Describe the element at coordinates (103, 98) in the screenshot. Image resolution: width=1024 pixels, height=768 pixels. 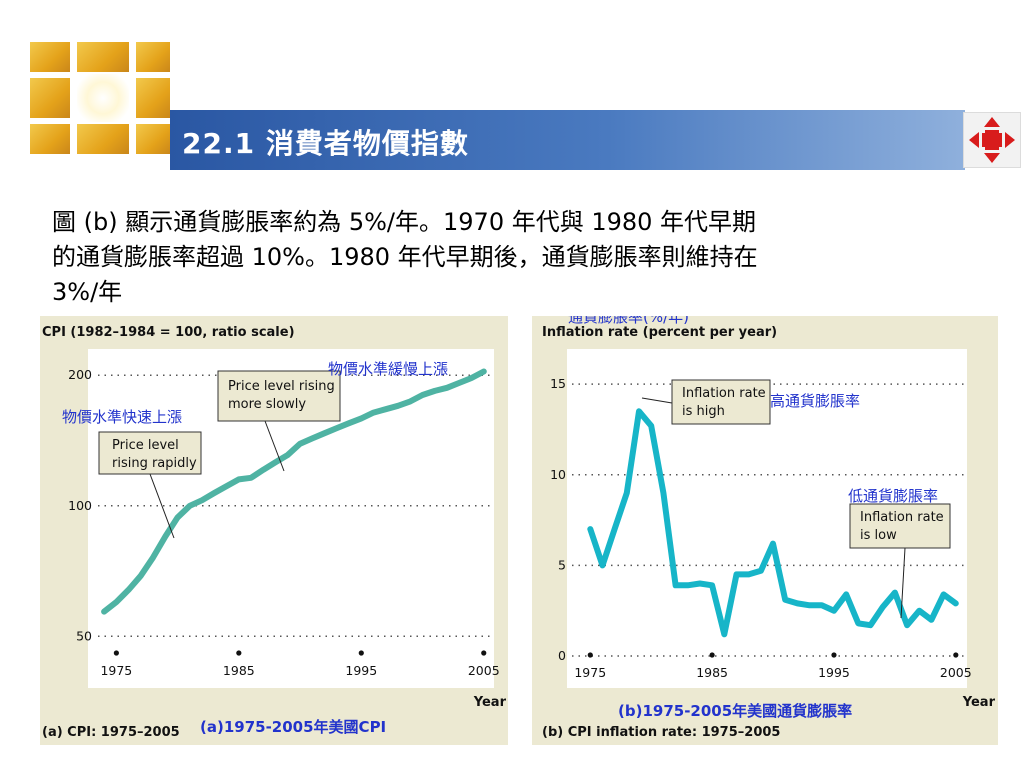
I see `logo-glow` at that location.